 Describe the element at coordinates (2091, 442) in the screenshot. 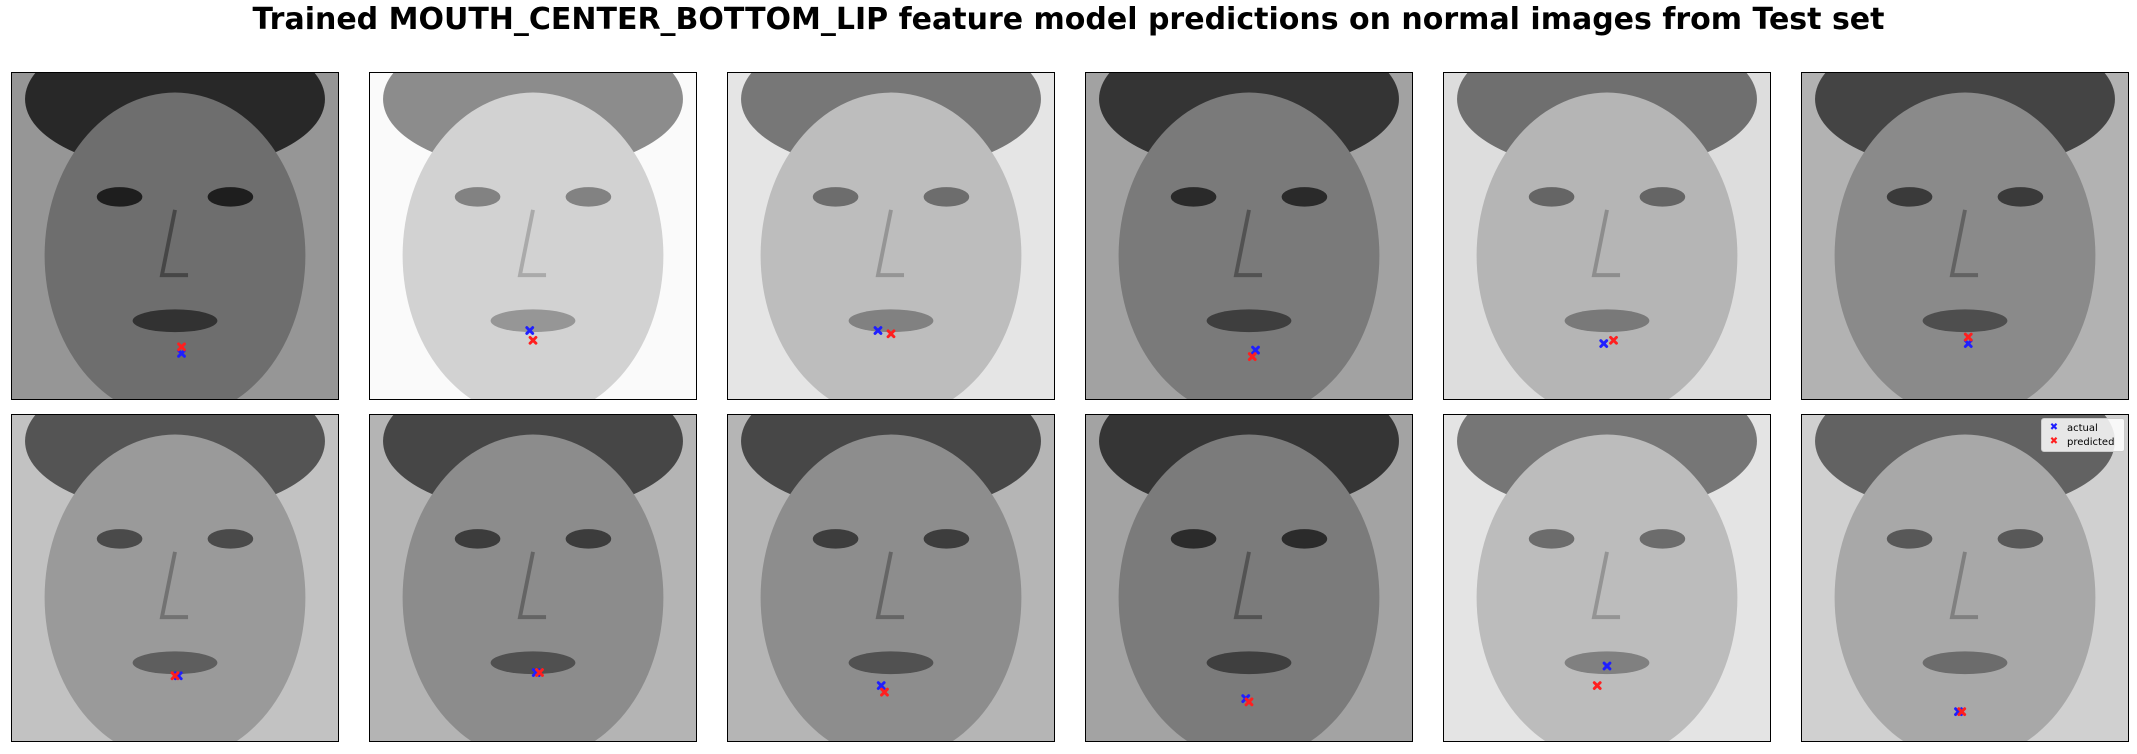

I see `legend-label-predicted: predicted` at that location.